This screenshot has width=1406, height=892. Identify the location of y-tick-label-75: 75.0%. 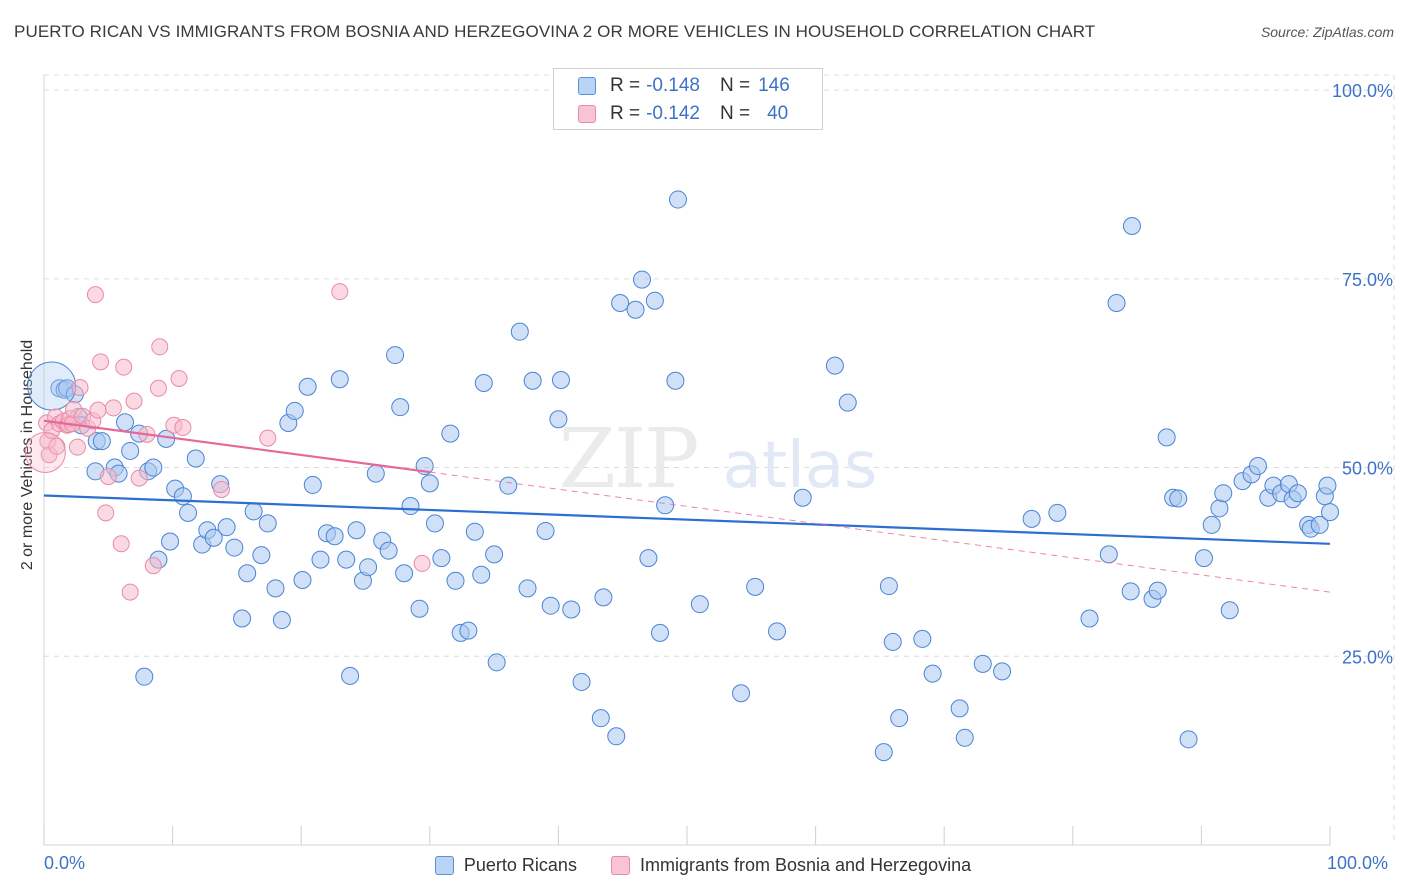
(1367, 280).